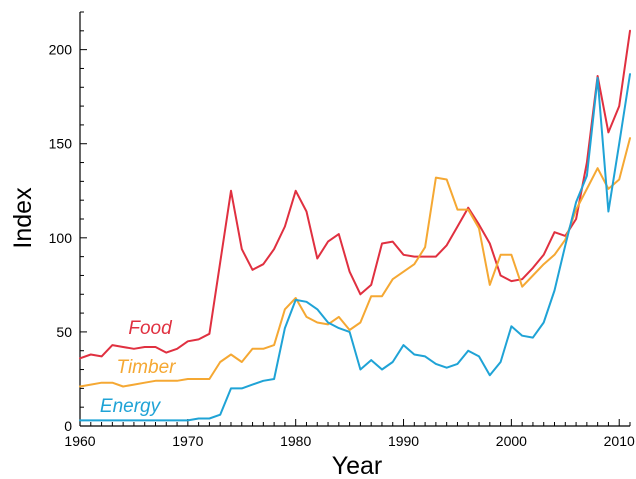 The image size is (636, 479). I want to click on x-tick-label: 1980, so click(295, 441).